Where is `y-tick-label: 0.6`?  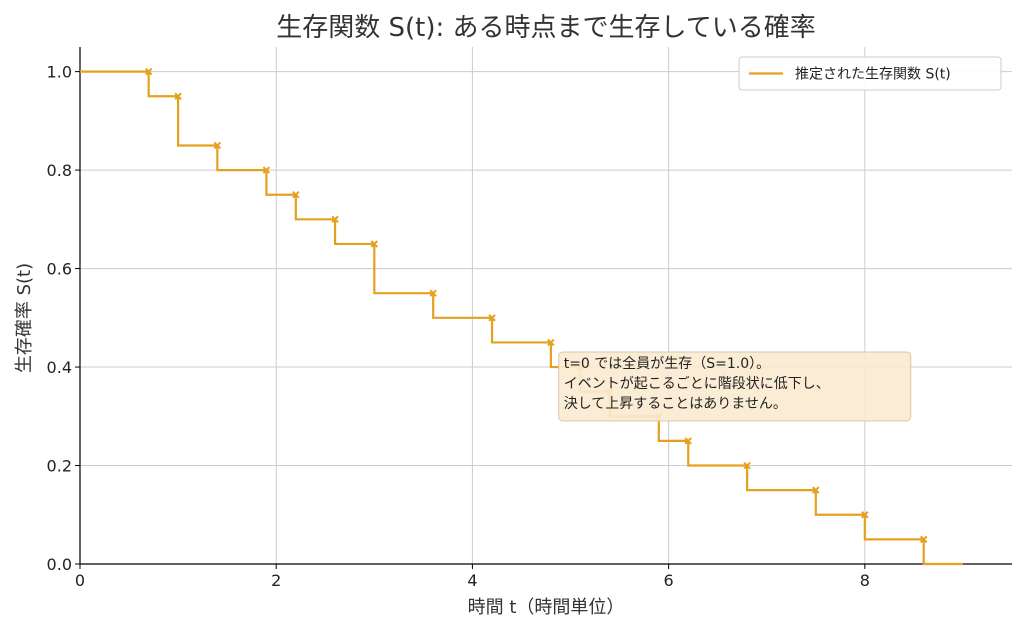 y-tick-label: 0.6 is located at coordinates (59, 269).